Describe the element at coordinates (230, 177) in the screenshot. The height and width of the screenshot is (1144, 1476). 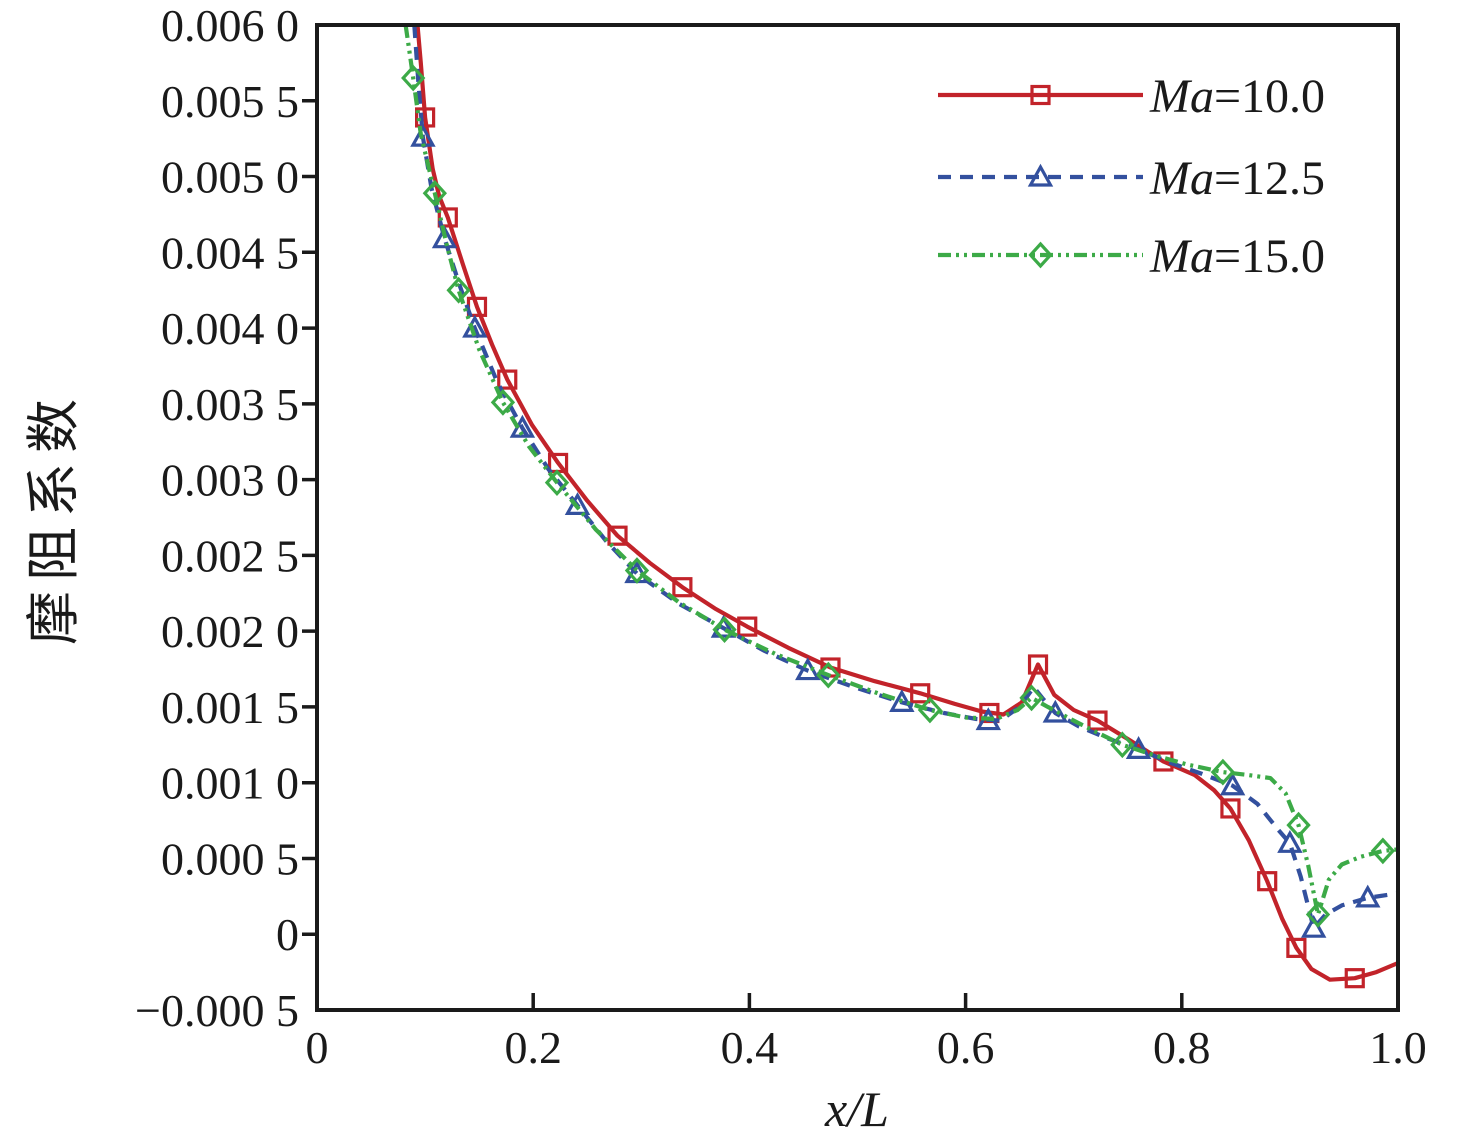
I see `y-axis-tick-label: 0.005 0` at that location.